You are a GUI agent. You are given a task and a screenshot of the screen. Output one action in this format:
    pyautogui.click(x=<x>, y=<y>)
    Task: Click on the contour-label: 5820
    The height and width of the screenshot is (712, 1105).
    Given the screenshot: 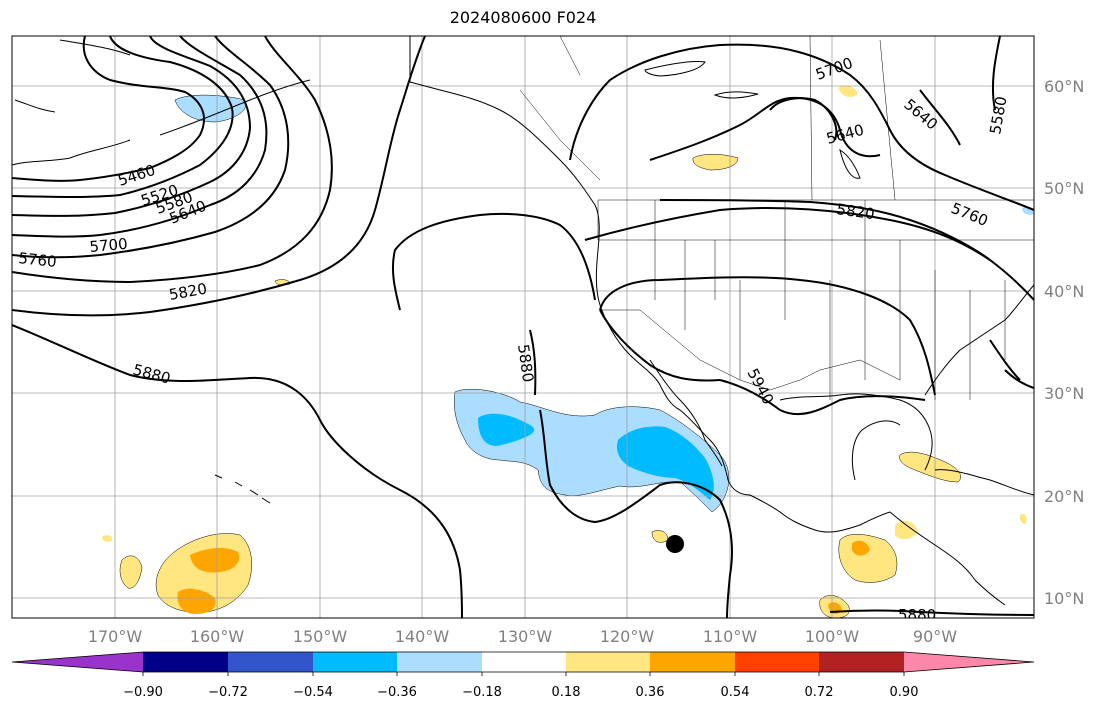 What is the action you would take?
    pyautogui.click(x=855, y=211)
    